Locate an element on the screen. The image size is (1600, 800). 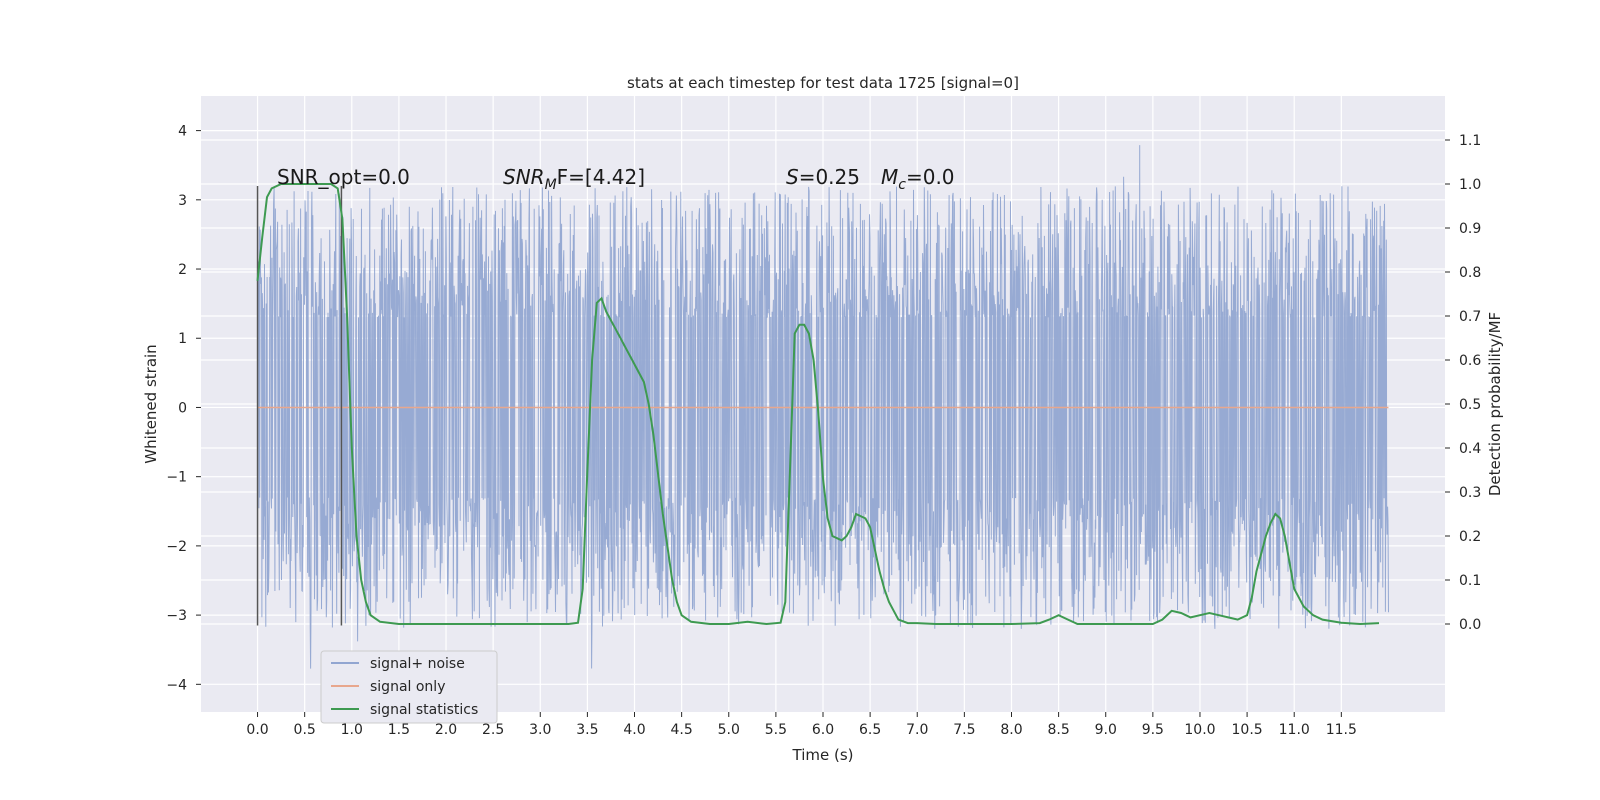
y-left-tick-label-5: 1 is located at coordinates (182, 339).